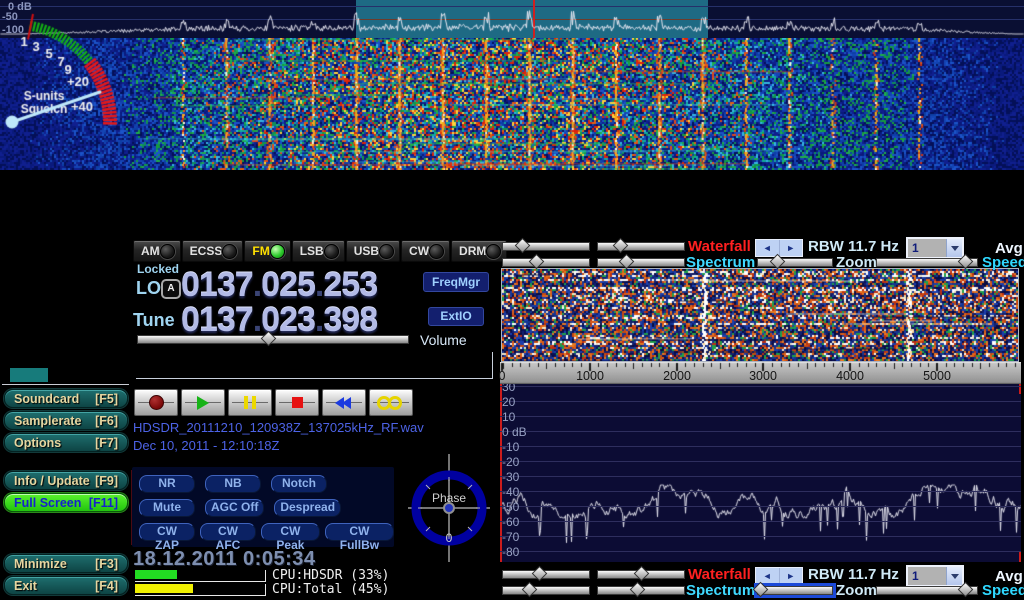  I want to click on transport-loop-button, so click(391, 402).